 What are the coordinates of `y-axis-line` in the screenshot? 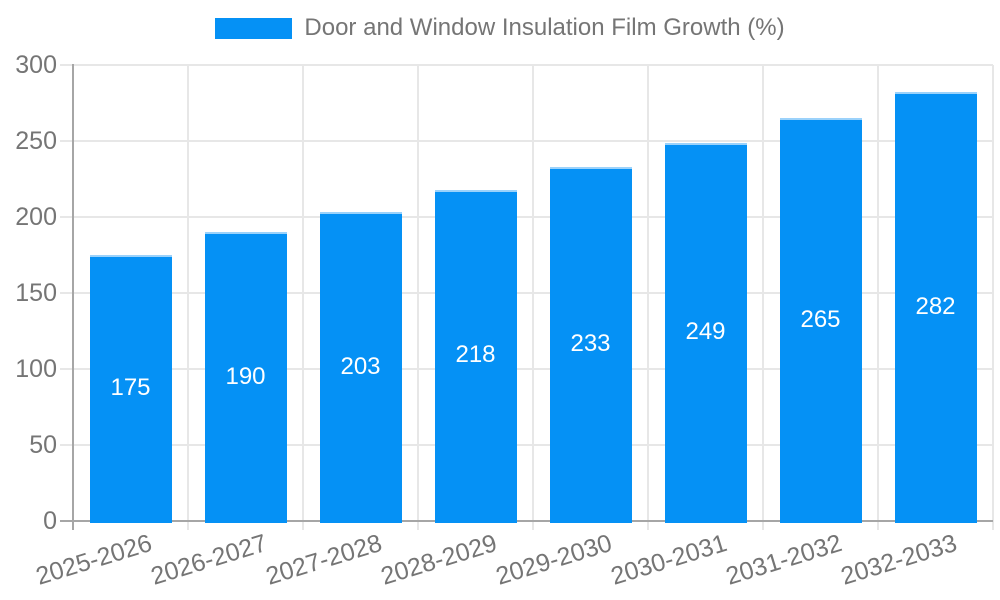 It's located at (73, 297).